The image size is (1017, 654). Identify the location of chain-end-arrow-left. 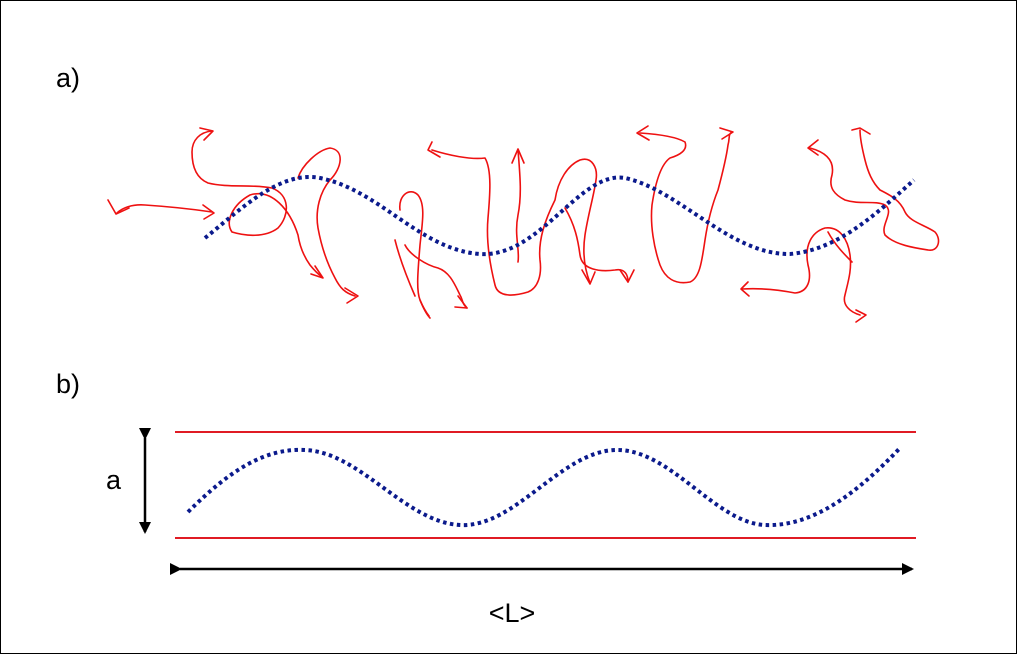
(164, 209).